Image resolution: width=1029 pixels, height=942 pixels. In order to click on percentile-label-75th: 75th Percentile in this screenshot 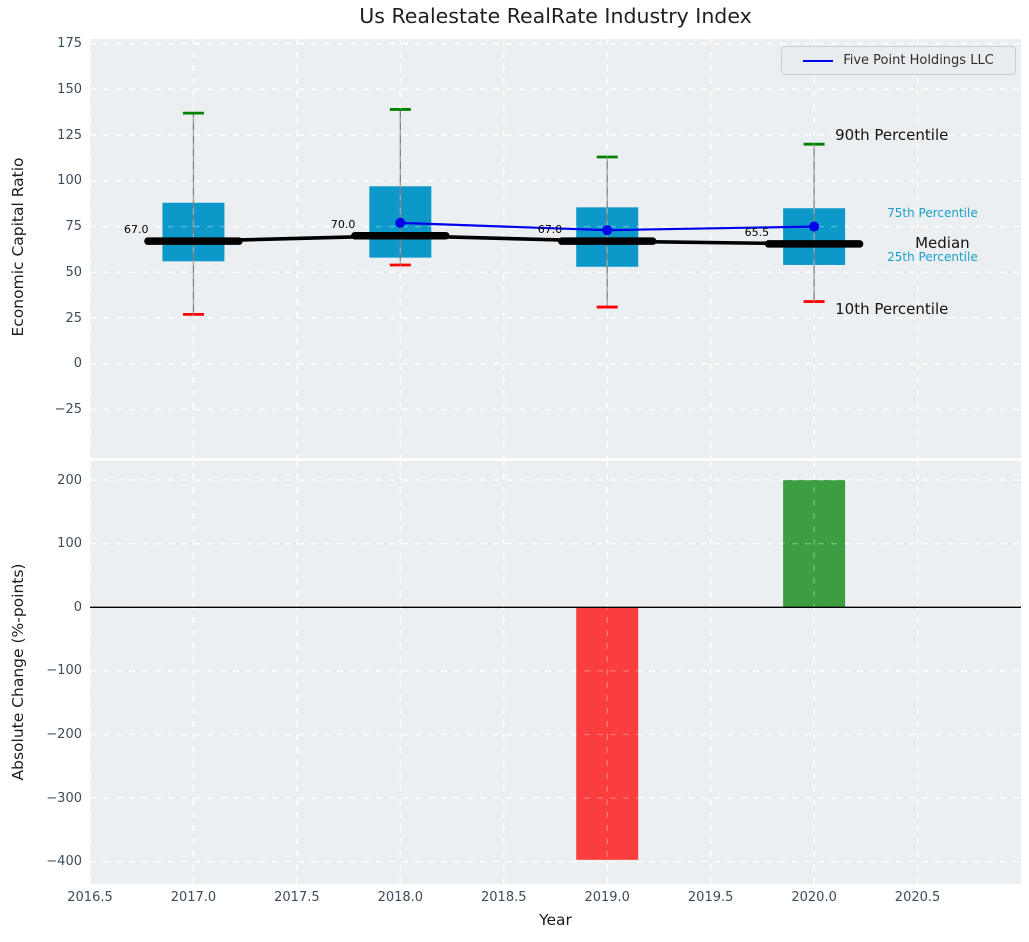, I will do `click(932, 213)`.